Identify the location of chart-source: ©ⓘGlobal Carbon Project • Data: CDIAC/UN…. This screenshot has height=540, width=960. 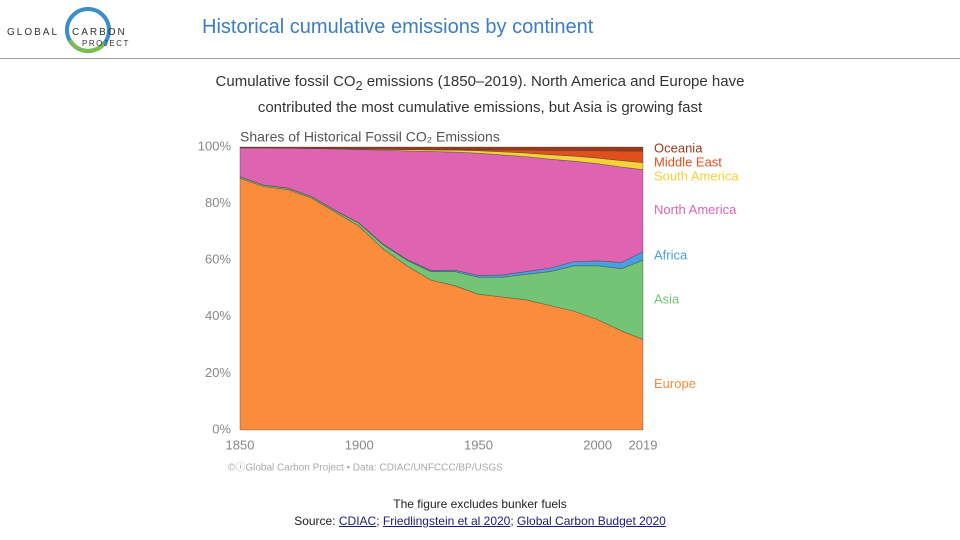
(365, 468).